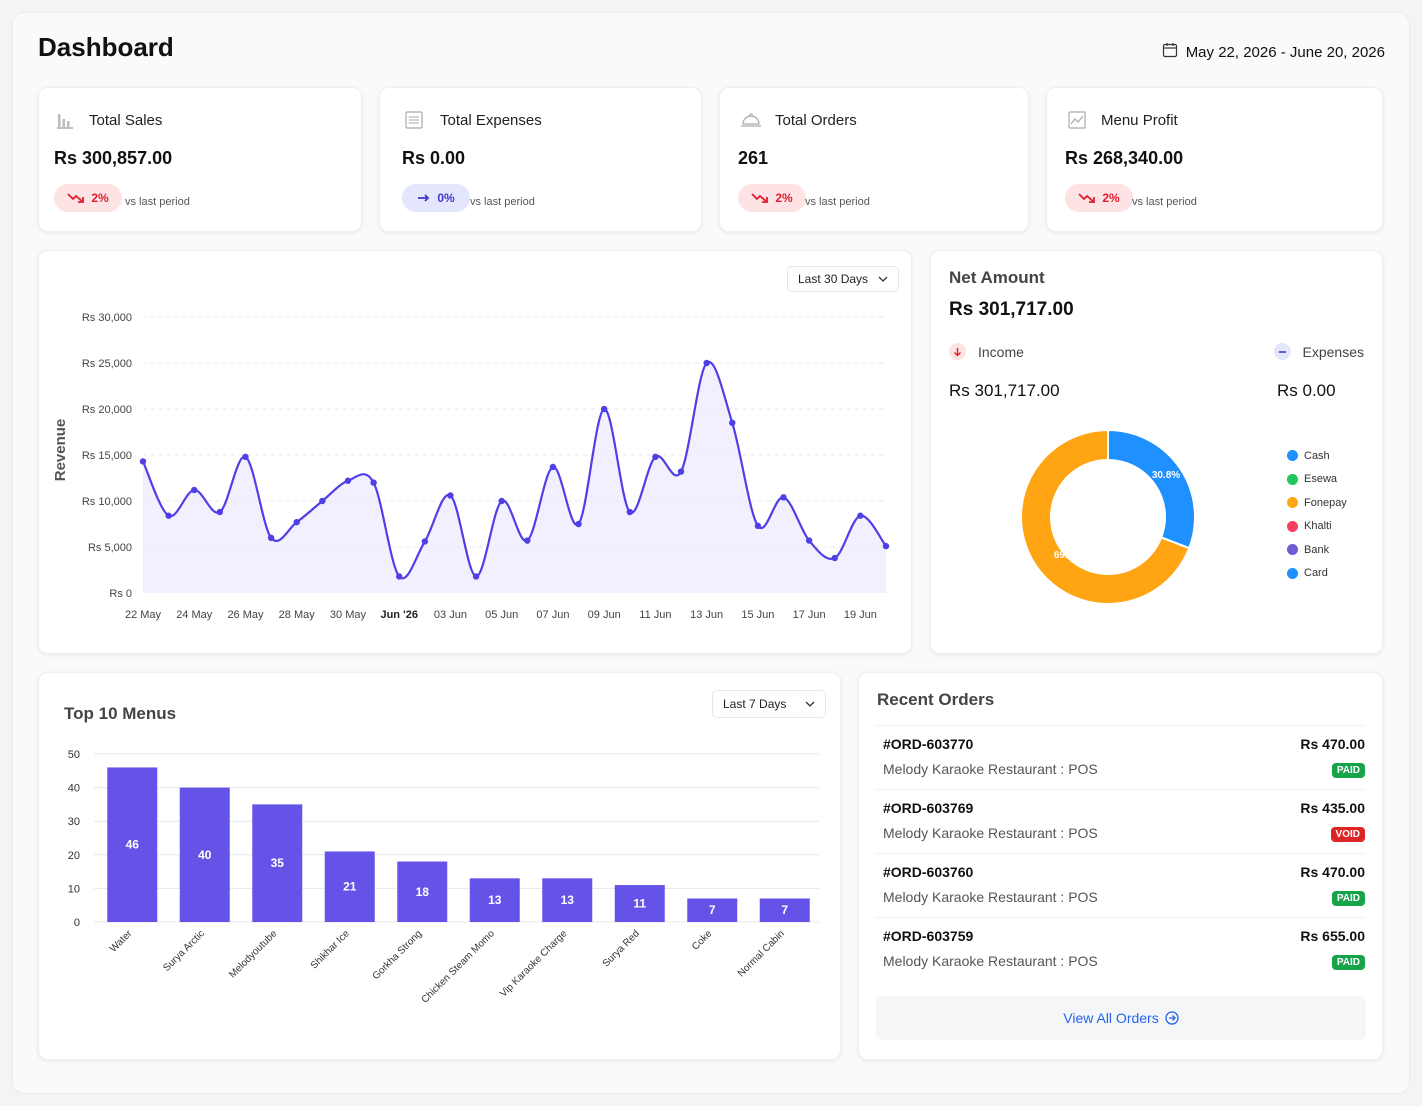 The height and width of the screenshot is (1106, 1422). Describe the element at coordinates (1124, 158) in the screenshot. I see `stat-value: Rs 268,340.00` at that location.